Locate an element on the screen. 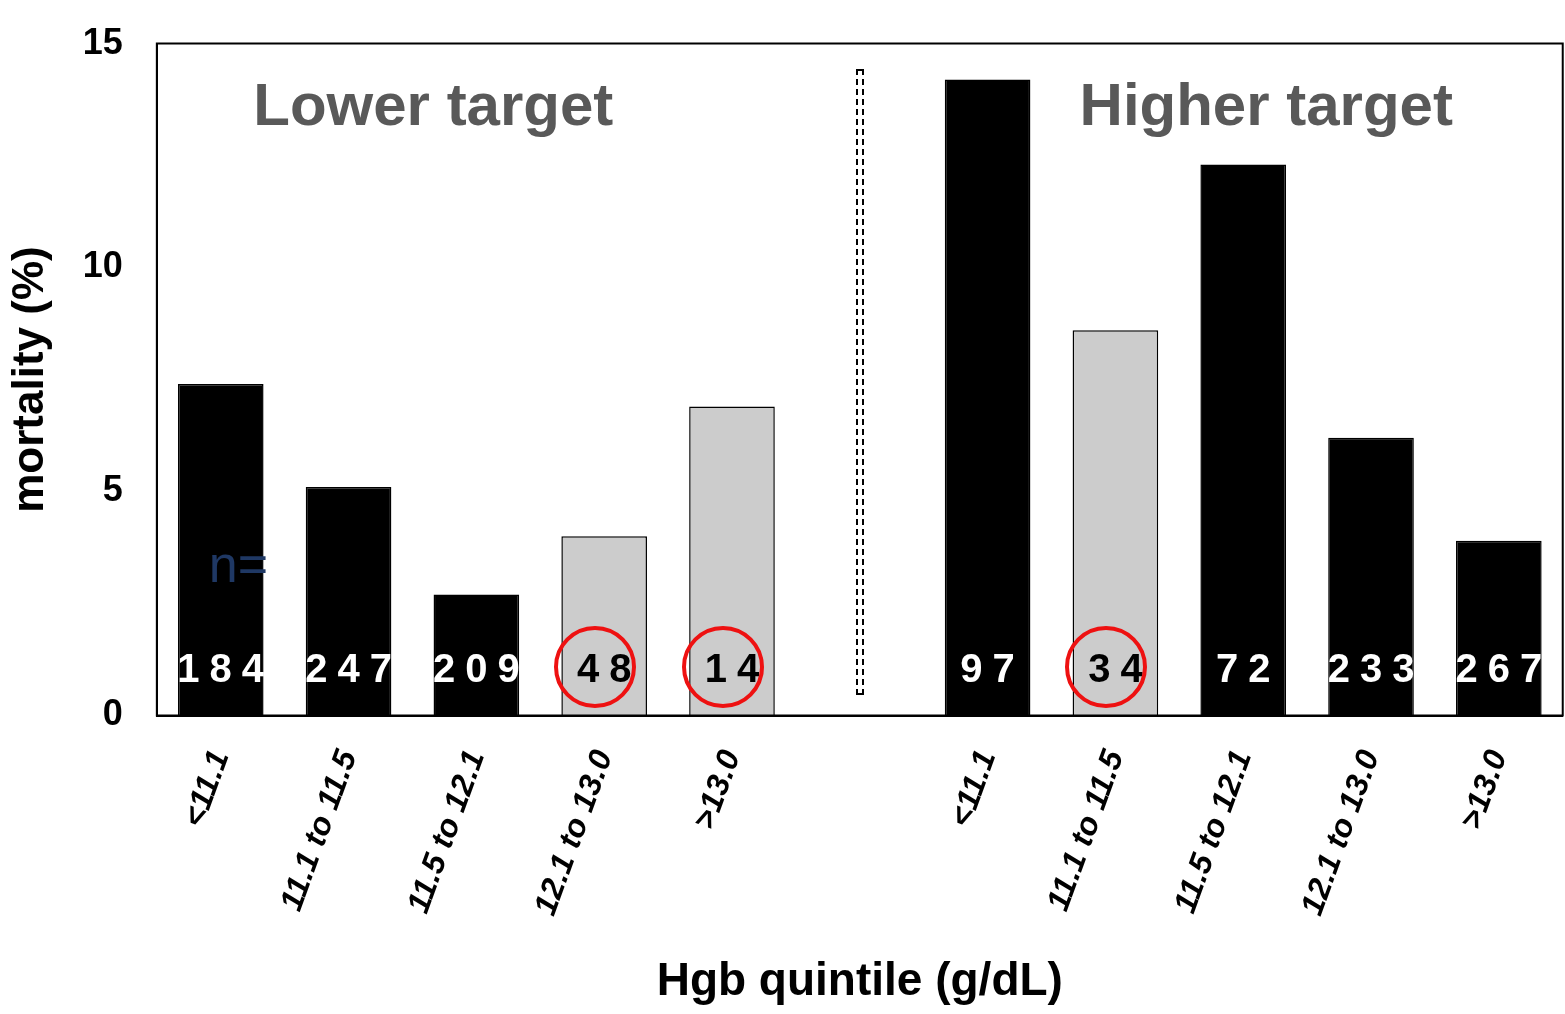 The image size is (1565, 1014). annotation: 267 is located at coordinates (1504, 667).